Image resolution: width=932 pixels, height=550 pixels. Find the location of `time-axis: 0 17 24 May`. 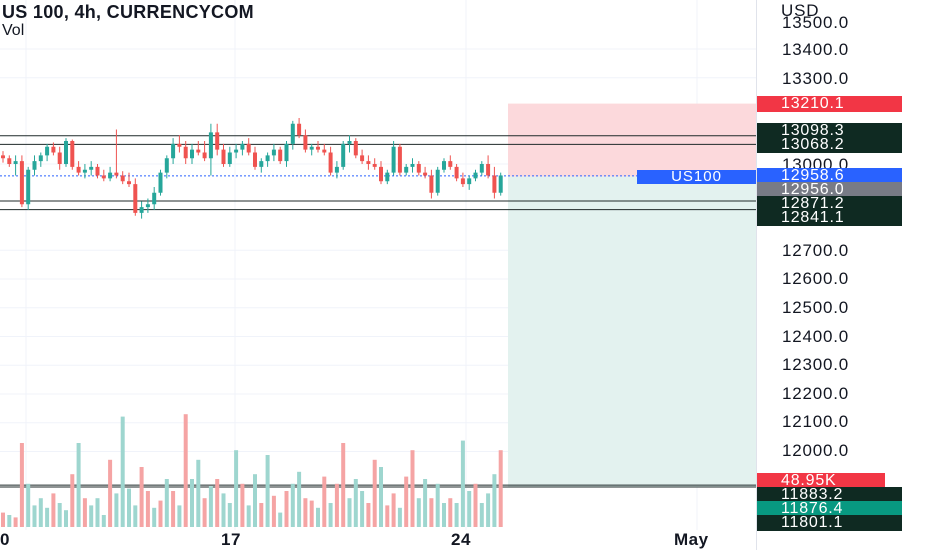

time-axis: 0 17 24 May is located at coordinates (378, 540).